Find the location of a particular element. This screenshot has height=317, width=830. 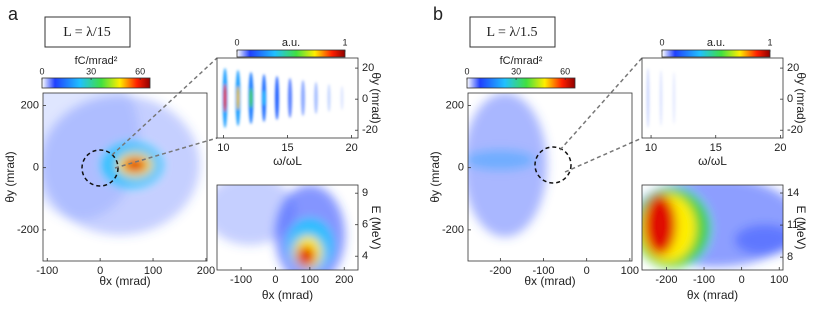

length-label: L = λ/1.5 is located at coordinates (511, 32).